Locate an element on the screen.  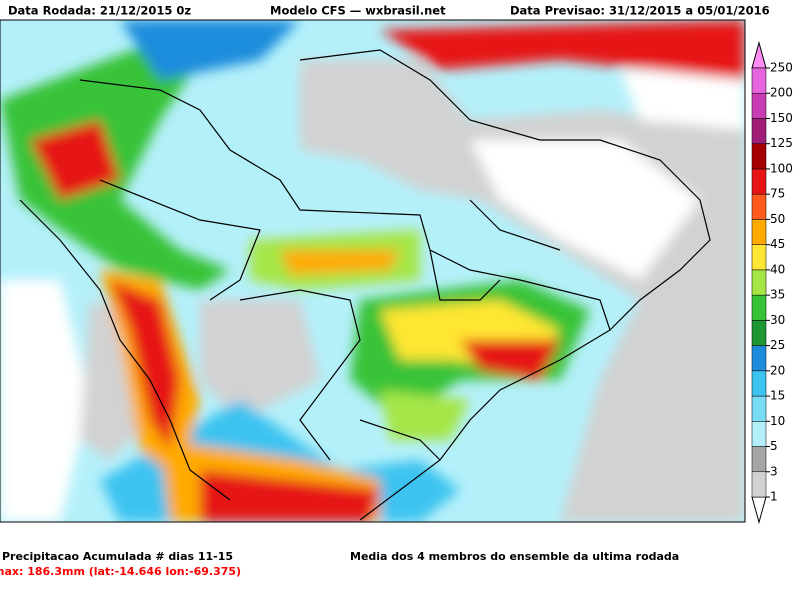
colorbar-label: 45 is located at coordinates (777, 244).